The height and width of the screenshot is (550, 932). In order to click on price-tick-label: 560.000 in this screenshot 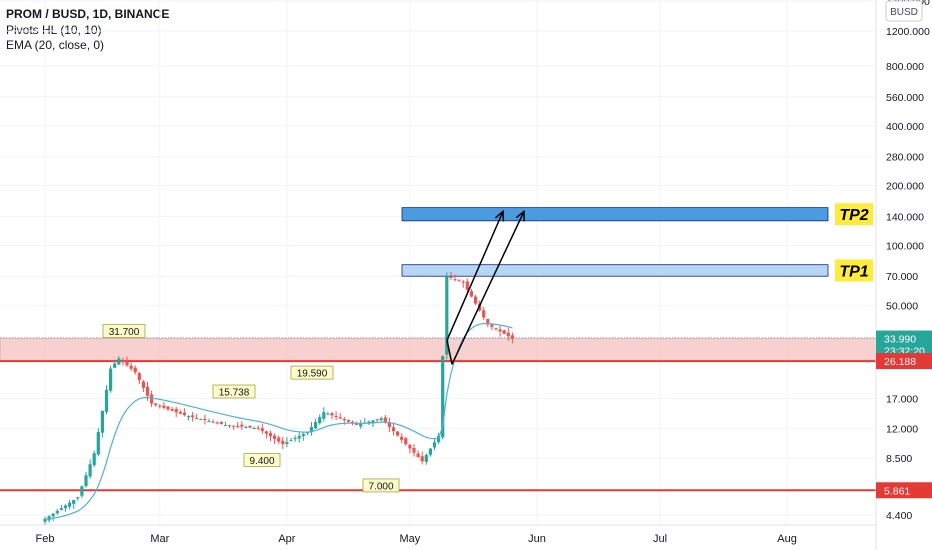, I will do `click(905, 98)`.